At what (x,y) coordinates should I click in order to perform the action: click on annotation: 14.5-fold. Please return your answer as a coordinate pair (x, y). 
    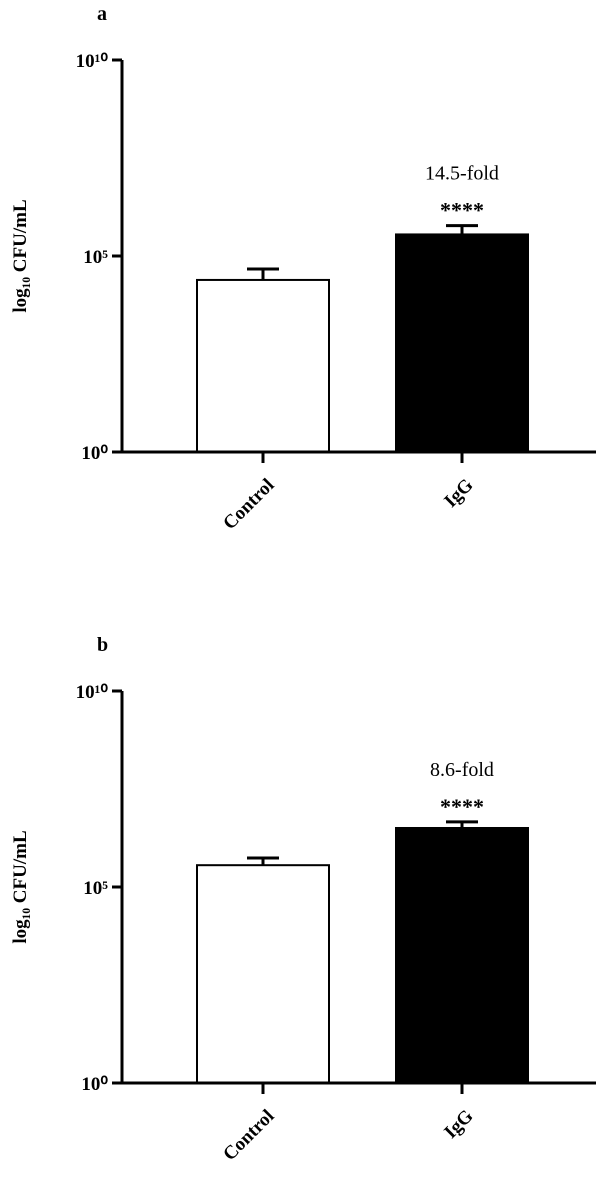
    Looking at the image, I should click on (462, 174).